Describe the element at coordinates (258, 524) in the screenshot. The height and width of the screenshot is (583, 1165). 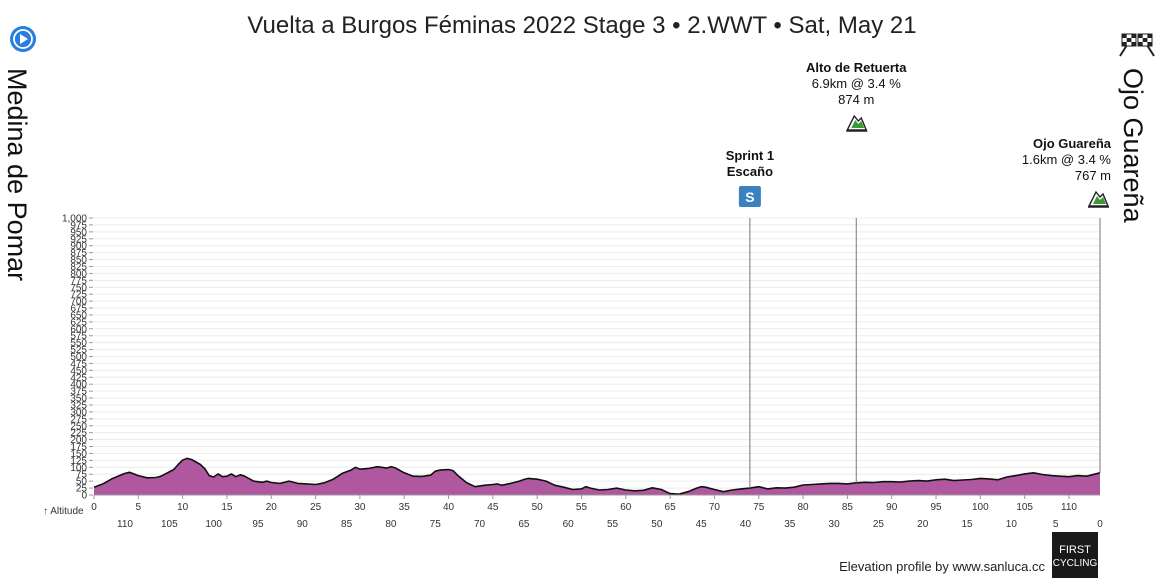
I see `x-remaining-label: 95` at that location.